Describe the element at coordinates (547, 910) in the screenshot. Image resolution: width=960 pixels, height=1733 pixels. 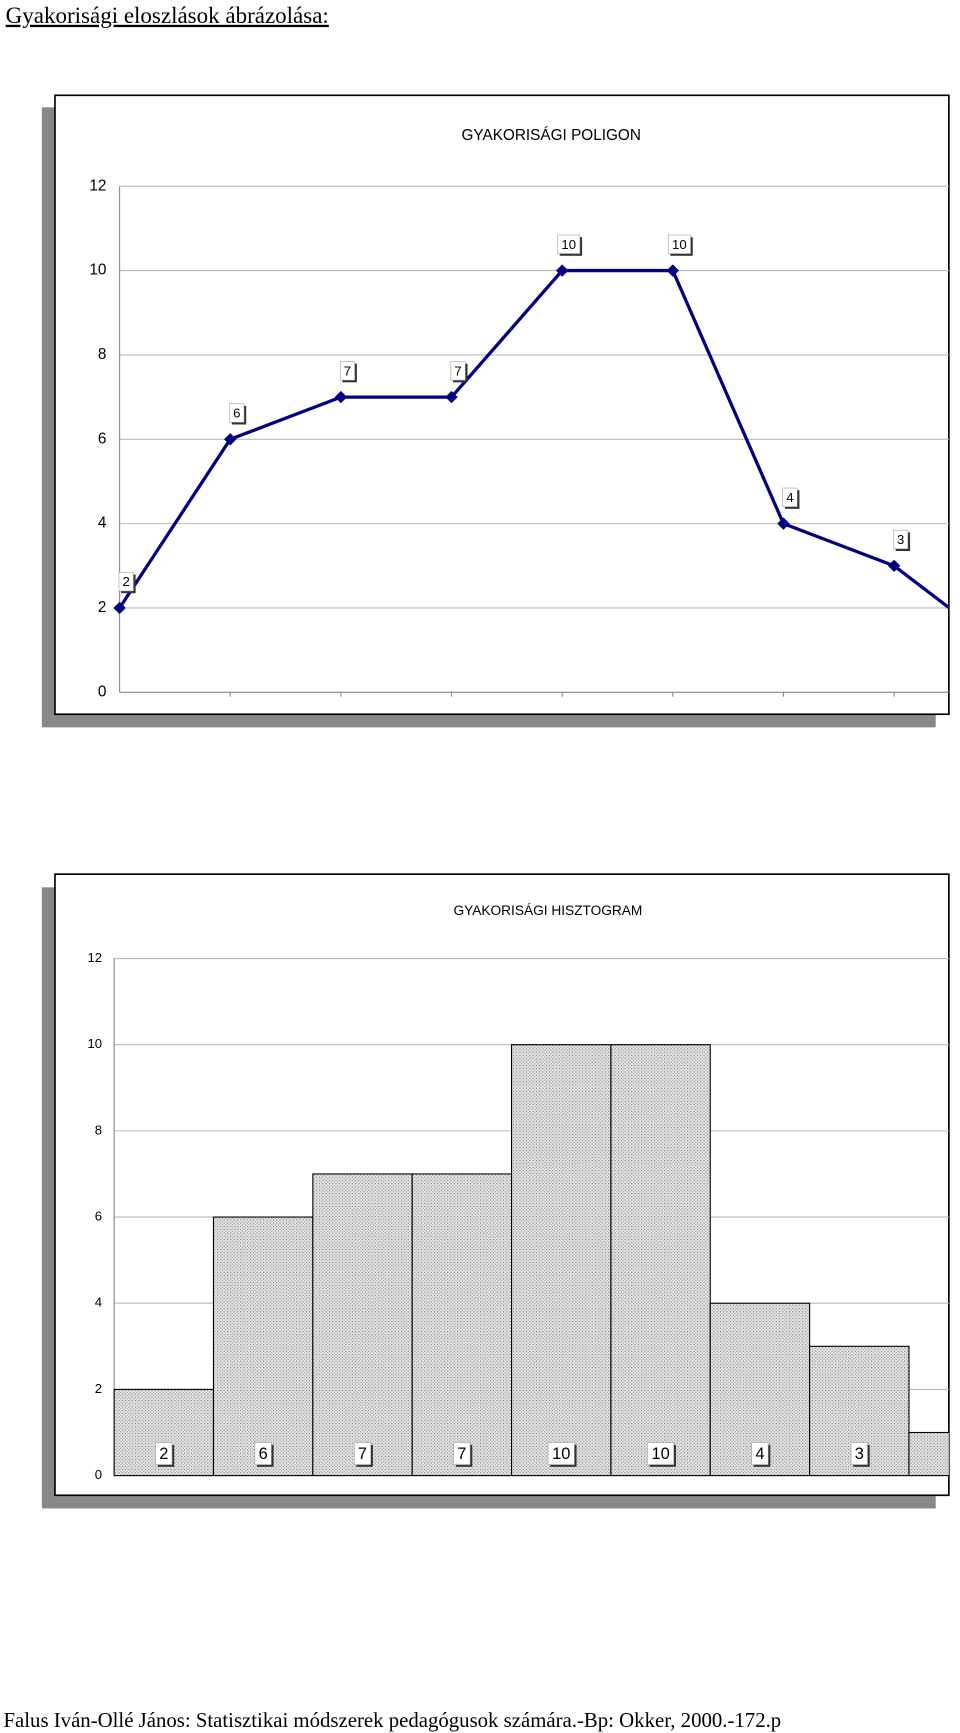
I see `chart-title: GYAKORISÁGI HISZTOGRAM` at that location.